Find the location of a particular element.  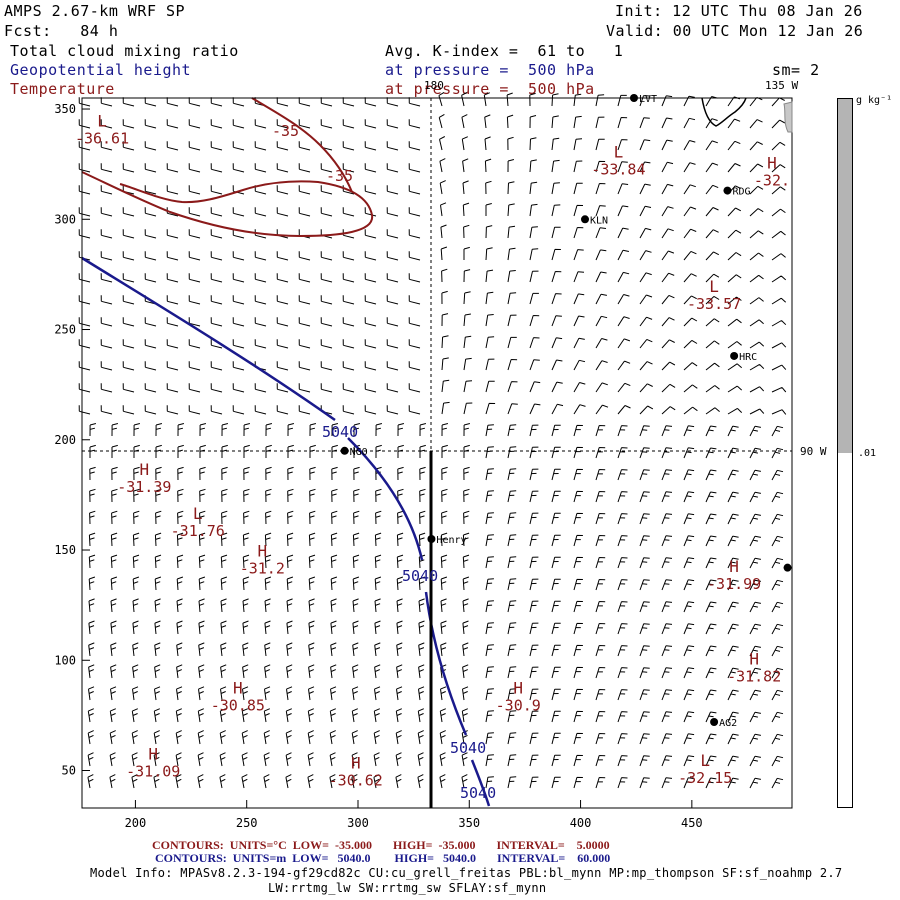

meridian-label-90w: 90 W is located at coordinates (813, 451).